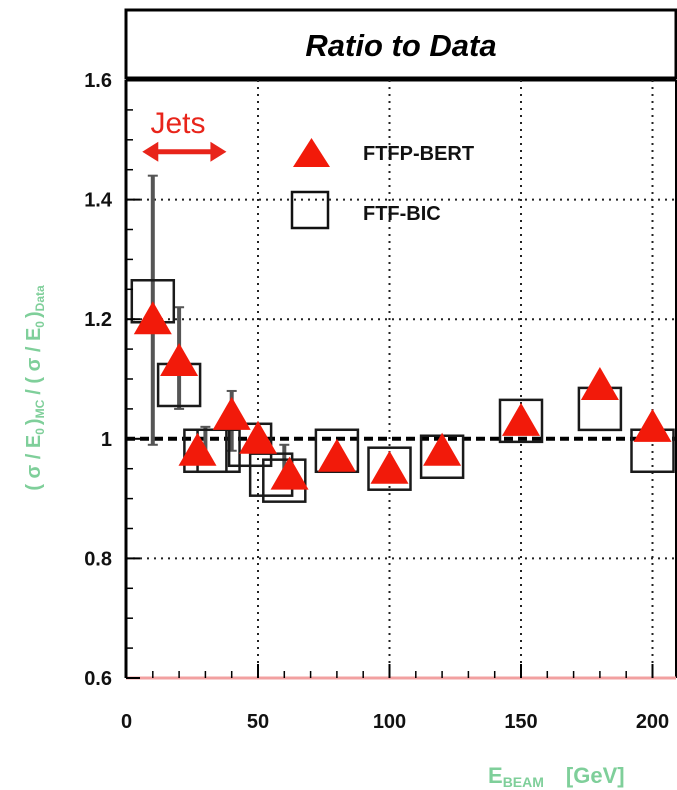 This screenshot has height=790, width=677. Describe the element at coordinates (556, 776) in the screenshot. I see `x-axis-label: EBEAM [GeV]` at that location.